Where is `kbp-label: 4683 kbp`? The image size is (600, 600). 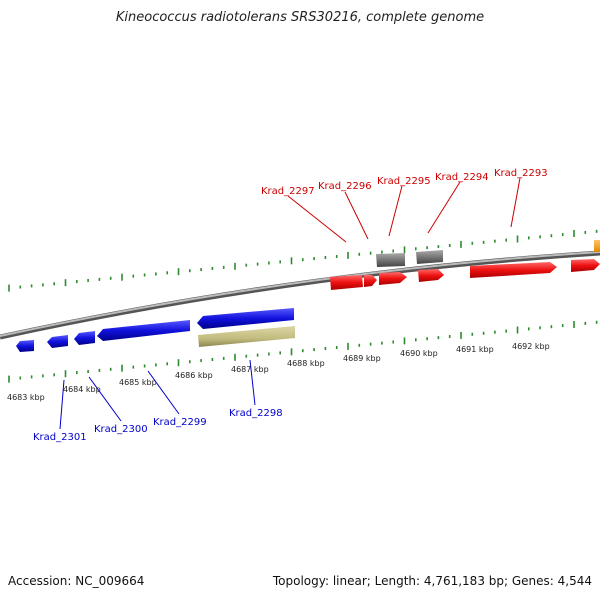 kbp-label: 4683 kbp is located at coordinates (26, 397).